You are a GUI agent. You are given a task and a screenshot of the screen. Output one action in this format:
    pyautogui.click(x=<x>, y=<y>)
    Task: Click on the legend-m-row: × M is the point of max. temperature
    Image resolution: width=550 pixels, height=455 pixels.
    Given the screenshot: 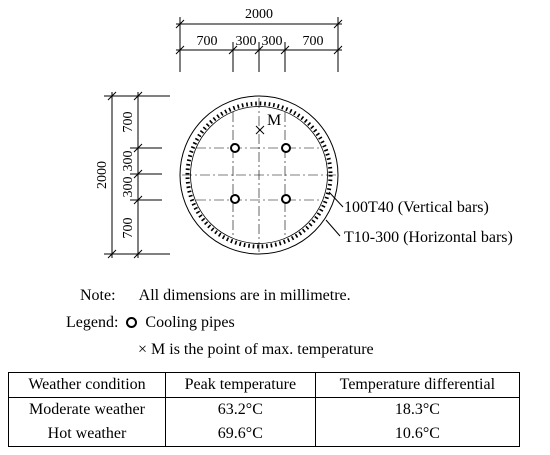 What is the action you would take?
    pyautogui.click(x=256, y=350)
    